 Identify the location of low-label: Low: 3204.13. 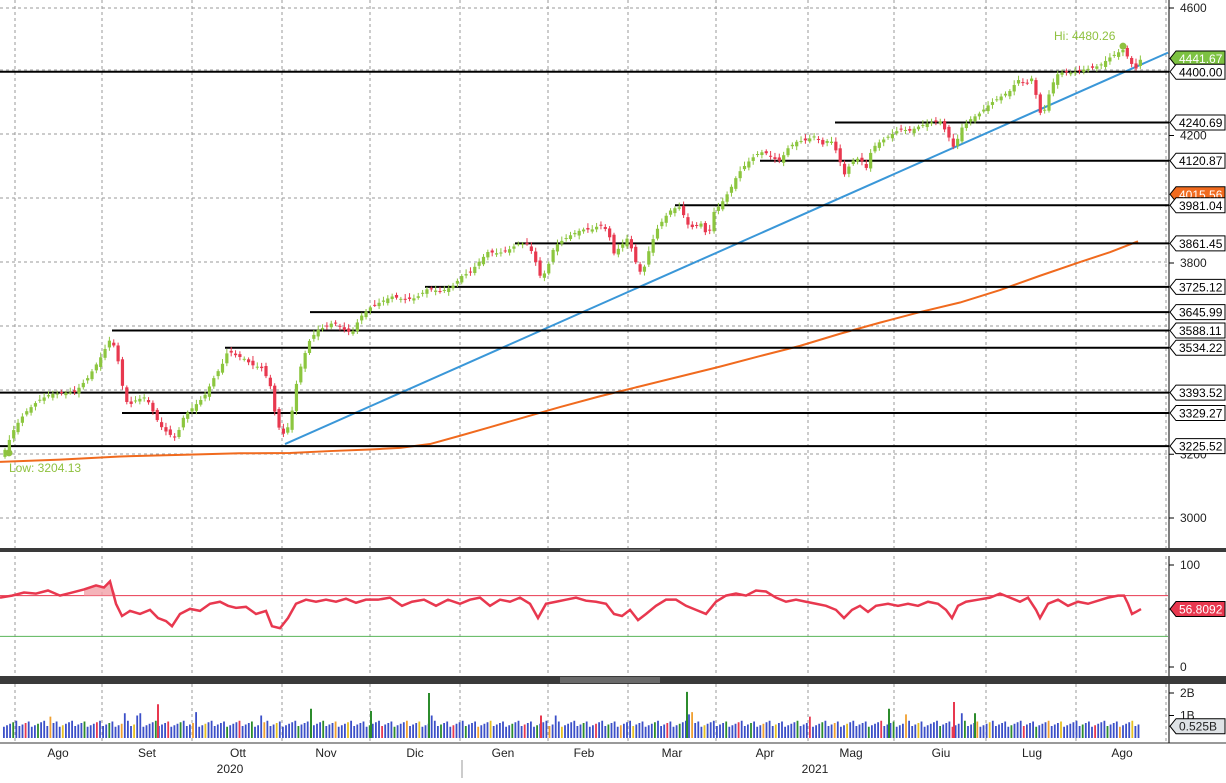
(45, 468).